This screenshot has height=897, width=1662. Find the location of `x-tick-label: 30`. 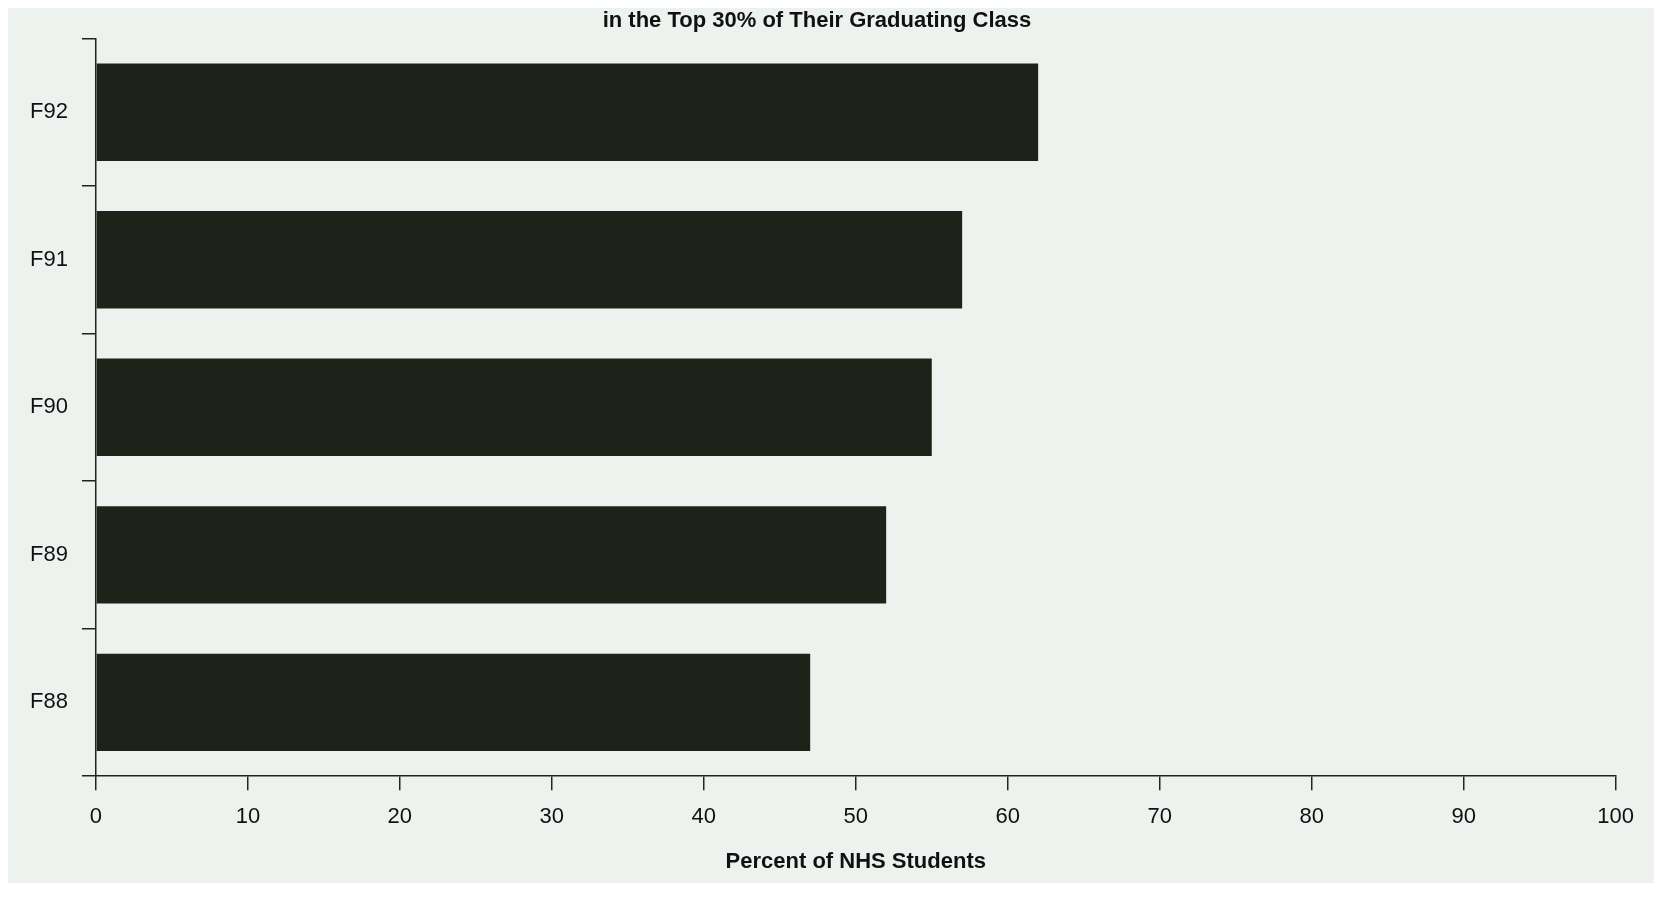

x-tick-label: 30 is located at coordinates (552, 816).